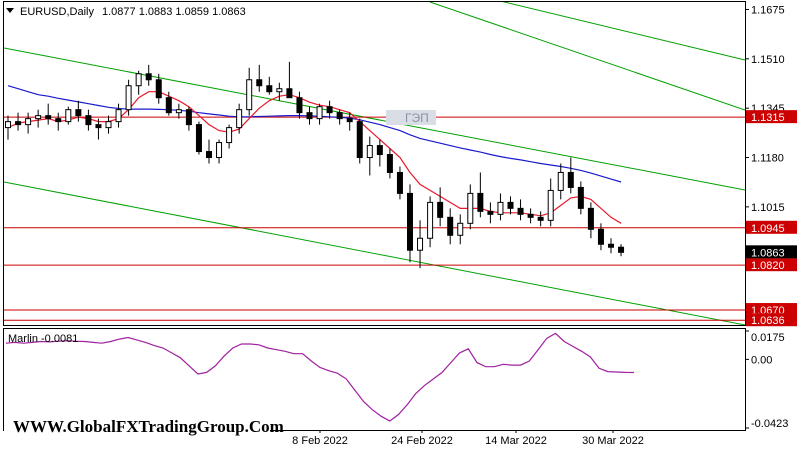  Describe the element at coordinates (422, 441) in the screenshot. I see `time-tick-label: 24 Feb 2022` at that location.